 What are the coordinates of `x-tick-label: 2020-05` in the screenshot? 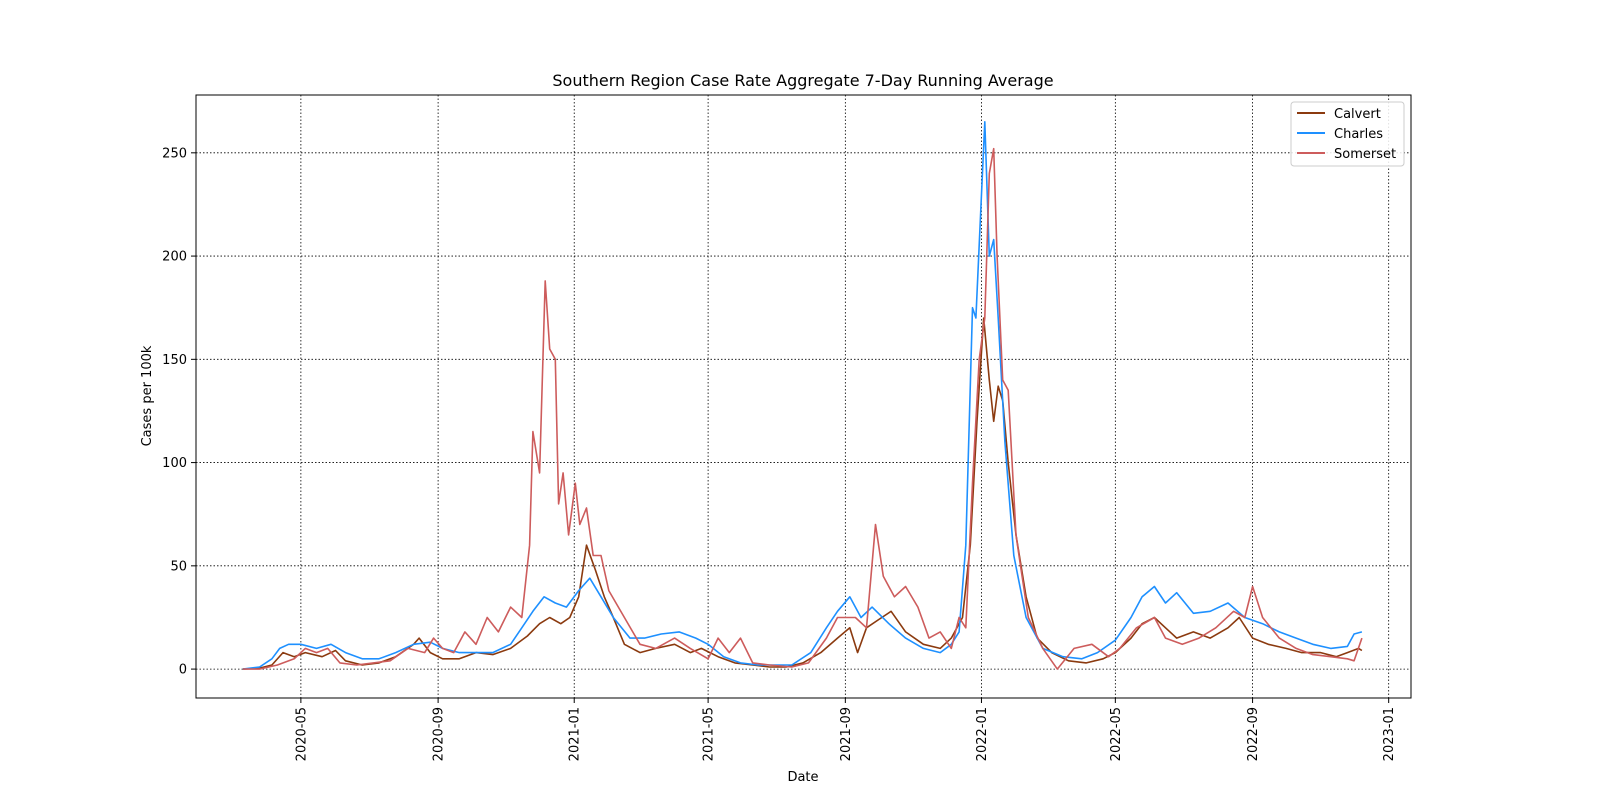 It's located at (301, 734).